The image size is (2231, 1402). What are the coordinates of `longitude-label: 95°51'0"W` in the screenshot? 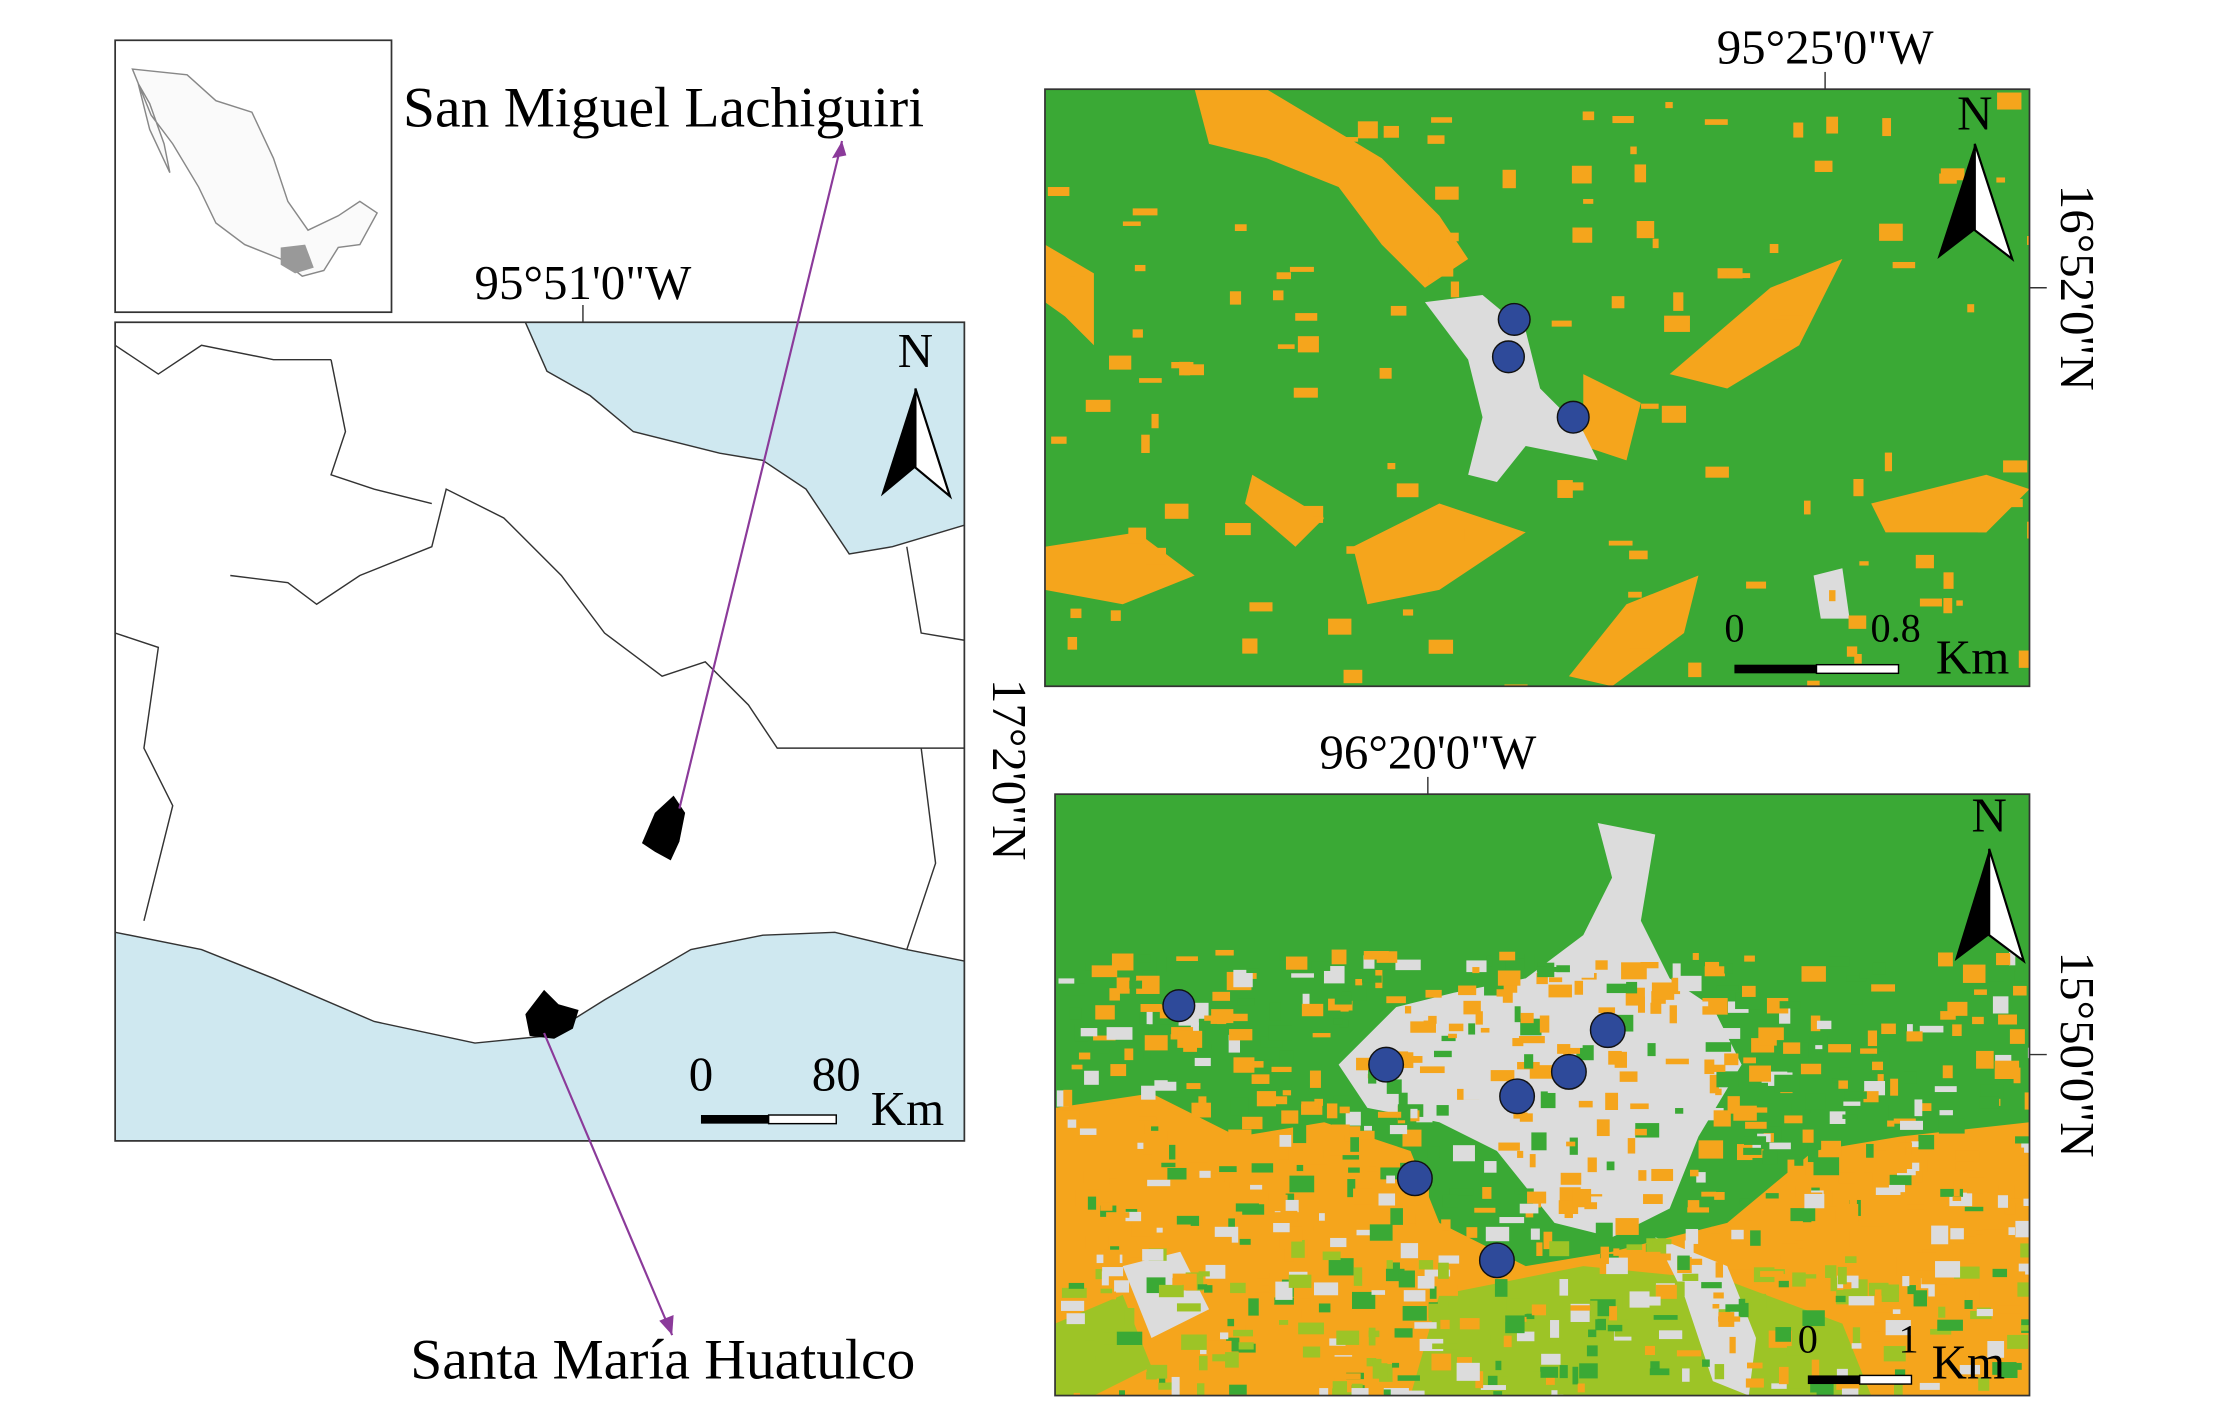 It's located at (584, 282).